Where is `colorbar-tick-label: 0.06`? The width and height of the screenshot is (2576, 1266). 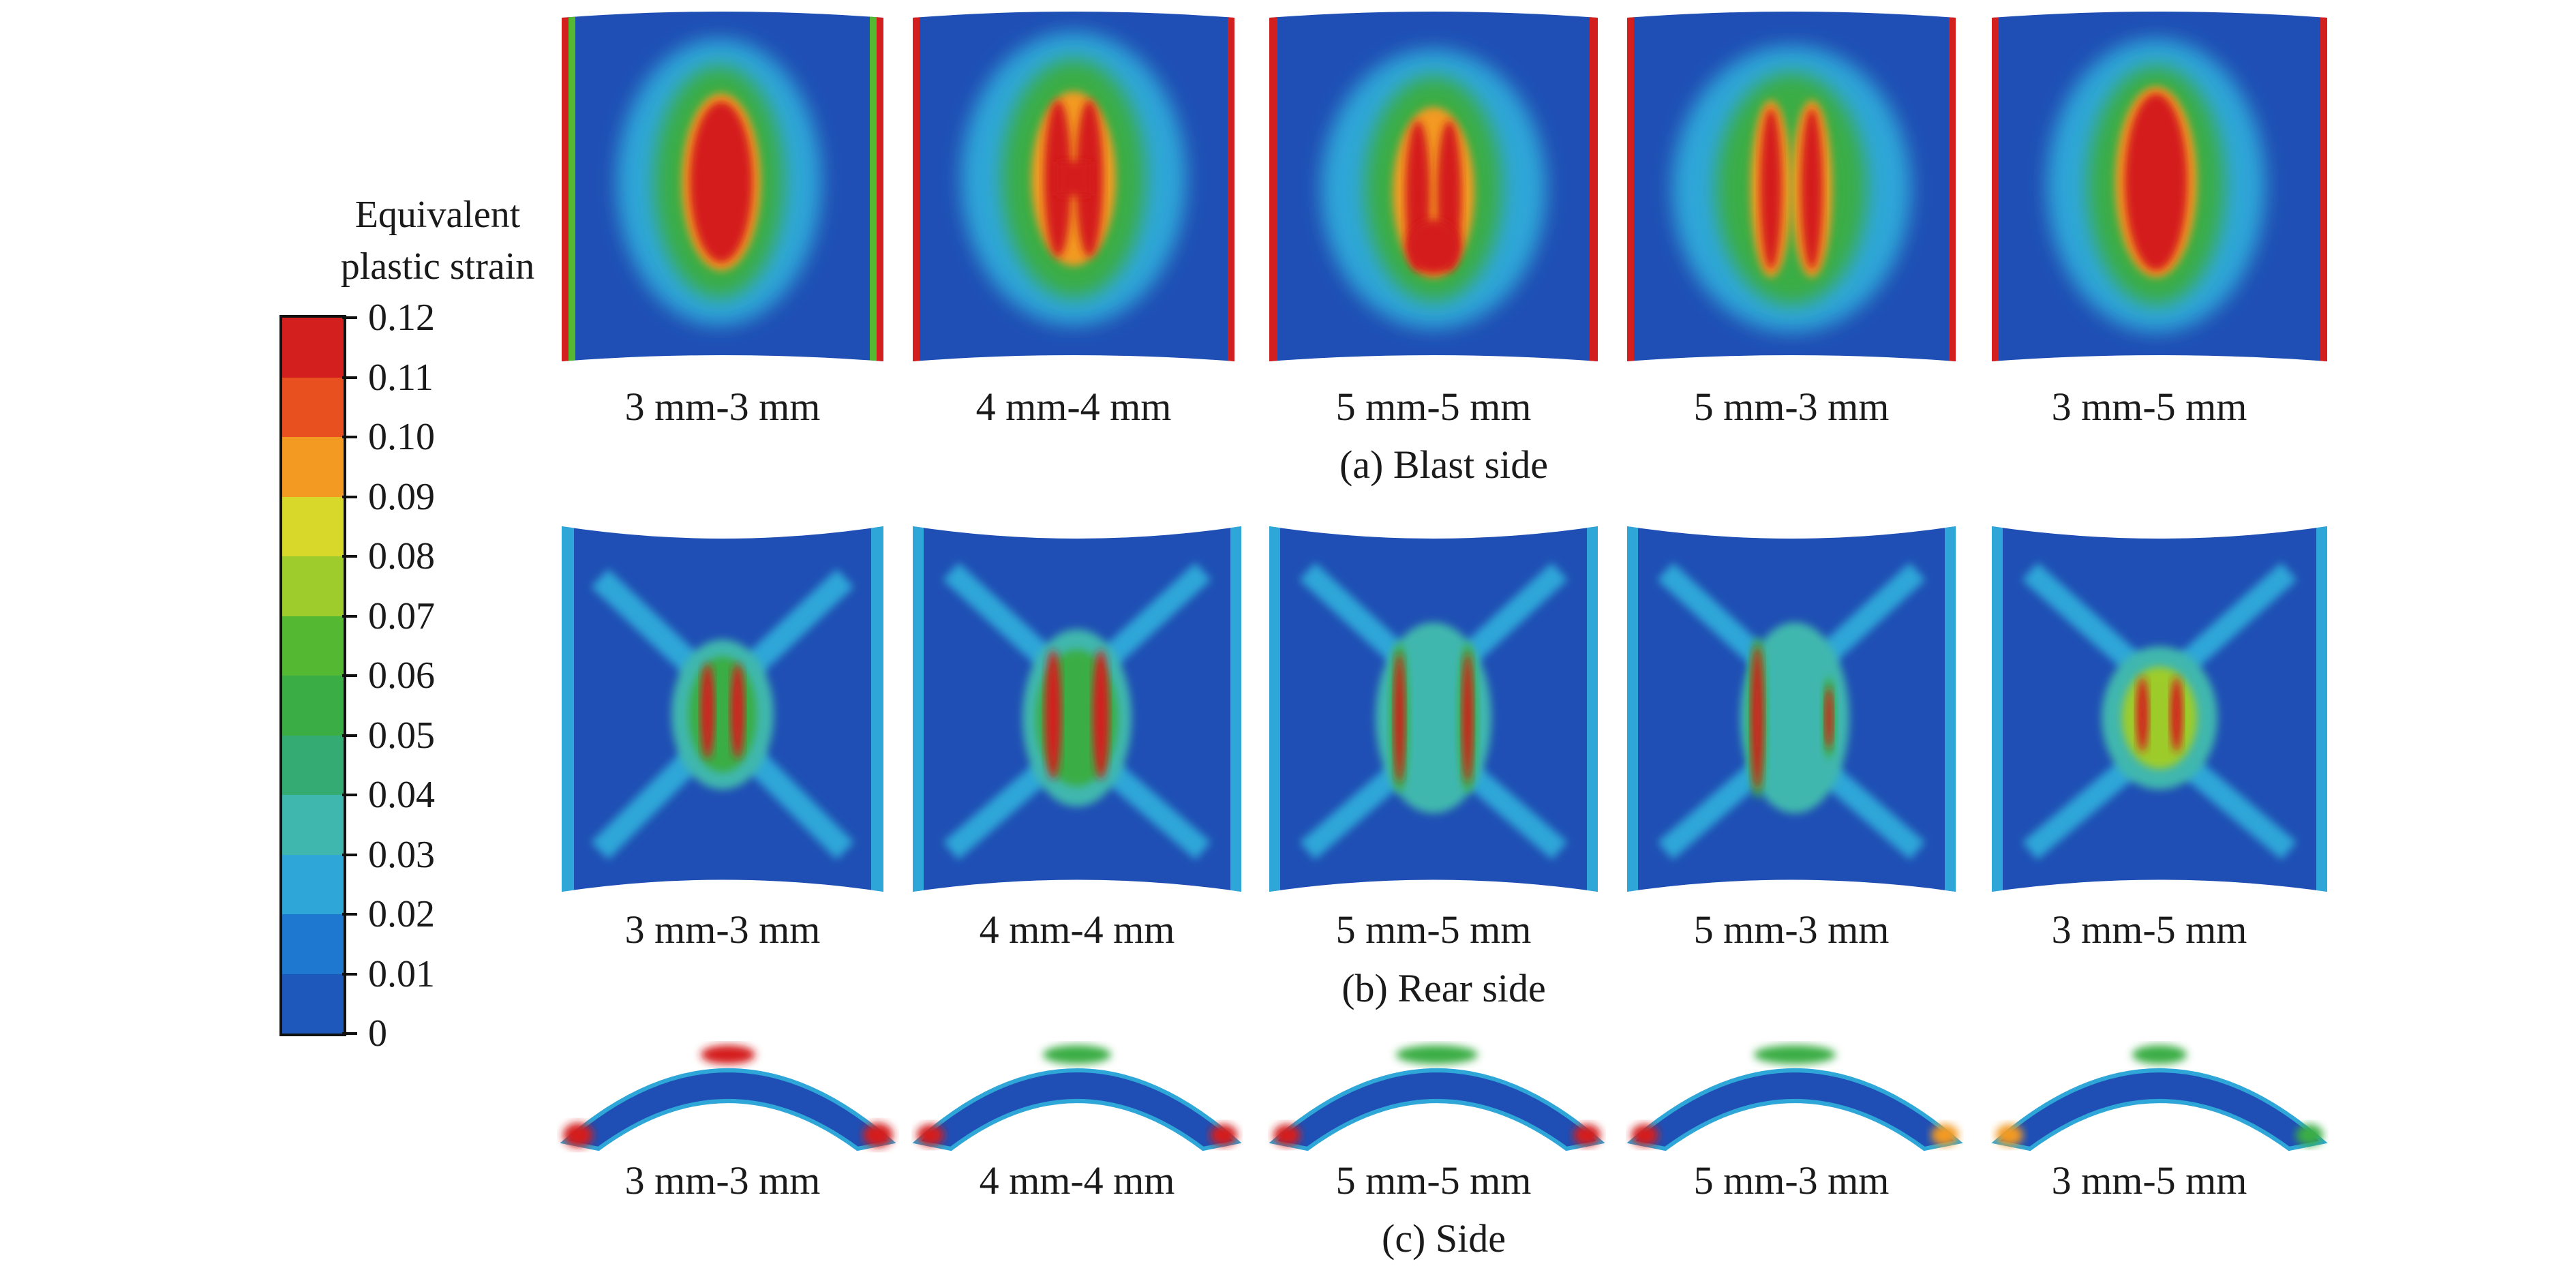
colorbar-tick-label: 0.06 is located at coordinates (402, 675).